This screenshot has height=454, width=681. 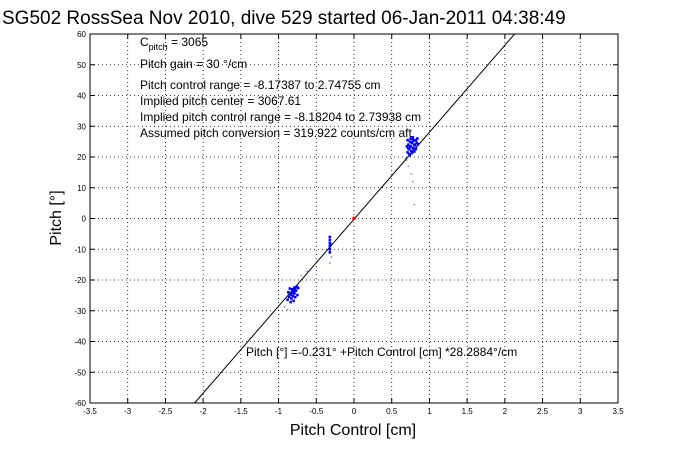 I want to click on y-tick-label: 40, so click(x=81, y=96).